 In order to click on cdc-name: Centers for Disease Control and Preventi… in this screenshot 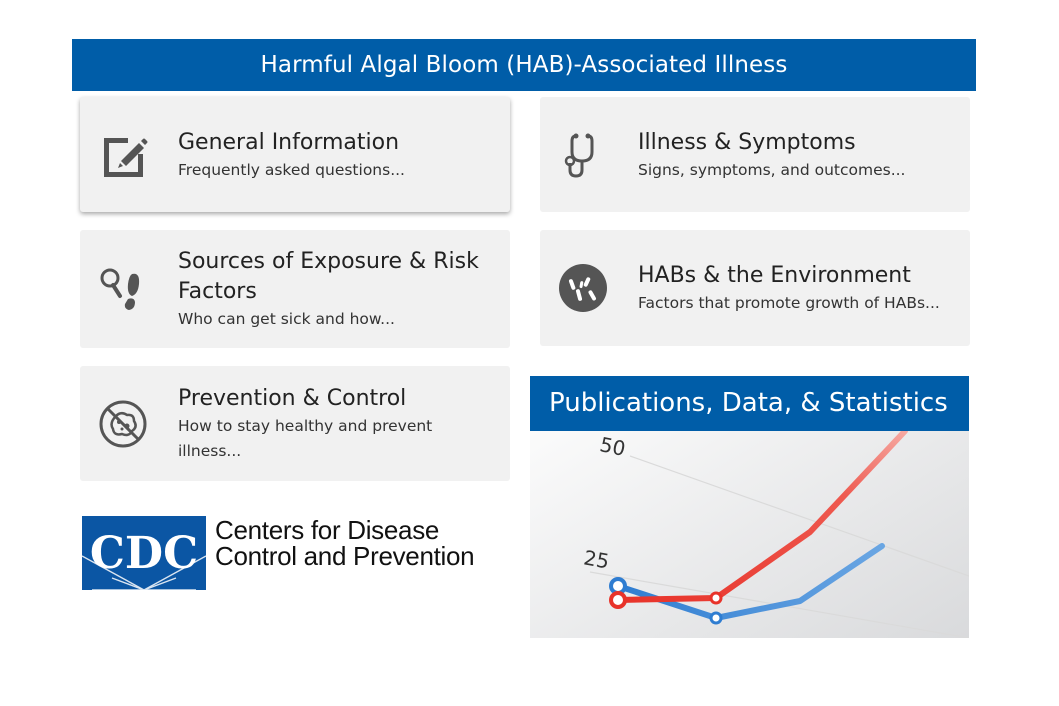, I will do `click(345, 543)`.